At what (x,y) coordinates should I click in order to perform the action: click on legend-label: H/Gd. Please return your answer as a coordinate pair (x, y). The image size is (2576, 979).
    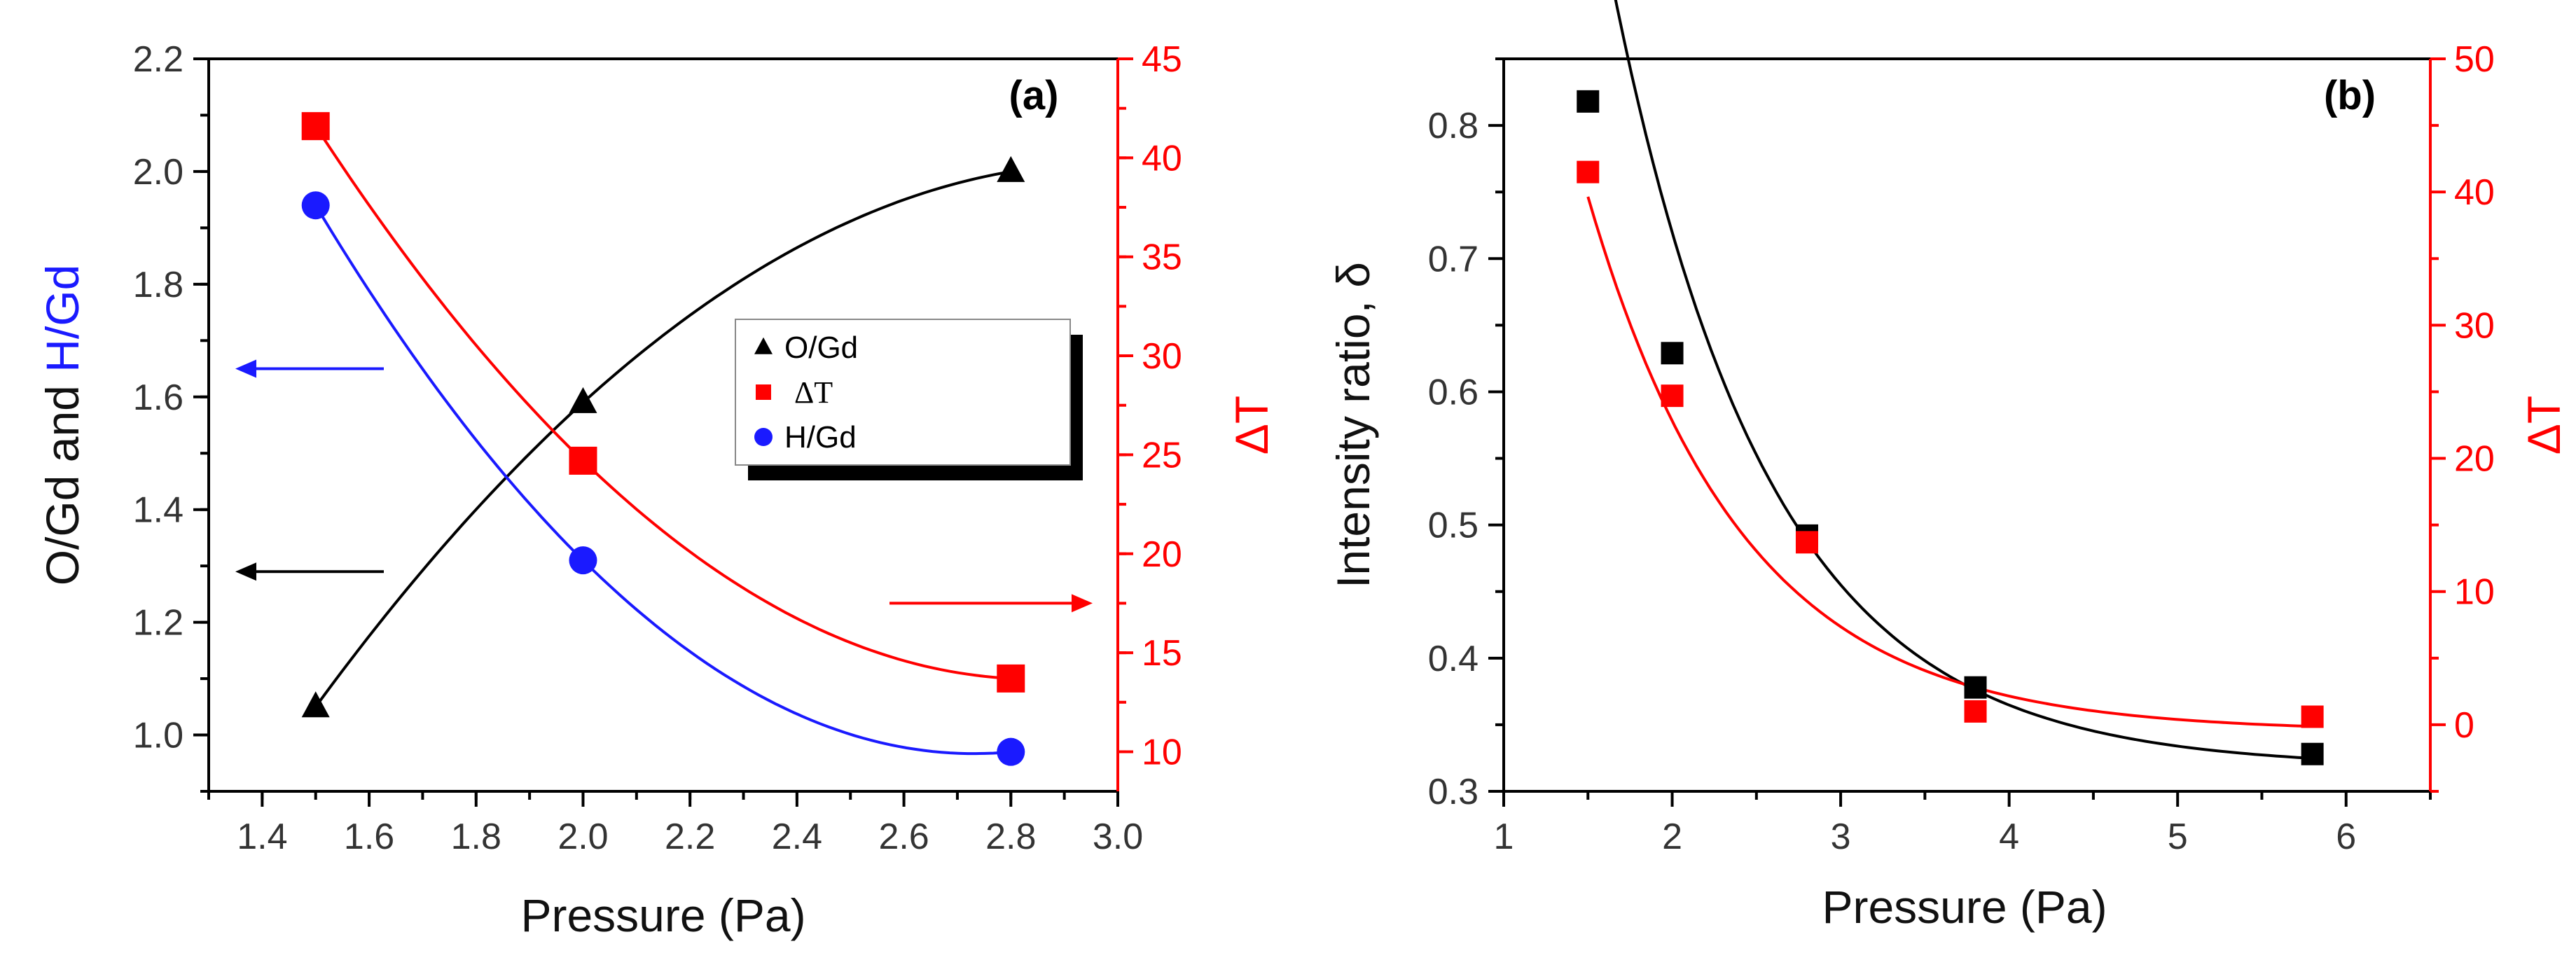
    Looking at the image, I should click on (820, 437).